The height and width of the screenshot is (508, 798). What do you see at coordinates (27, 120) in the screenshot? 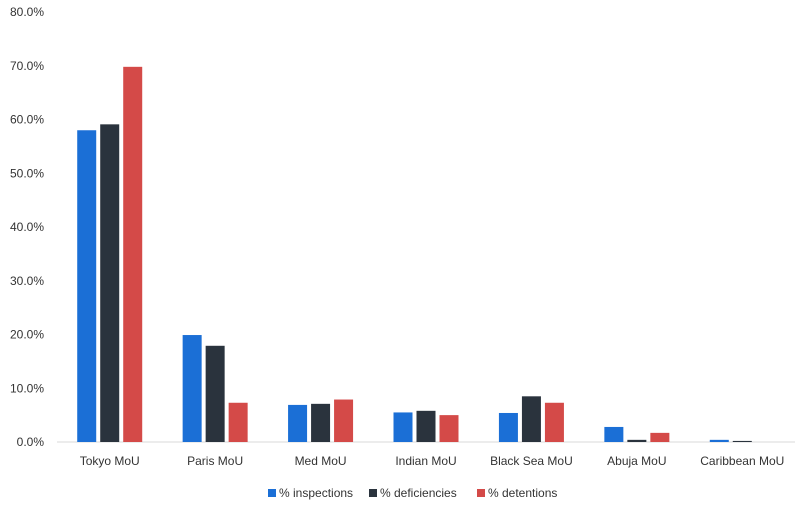
I see `y-tick-label: 60.0%` at bounding box center [27, 120].